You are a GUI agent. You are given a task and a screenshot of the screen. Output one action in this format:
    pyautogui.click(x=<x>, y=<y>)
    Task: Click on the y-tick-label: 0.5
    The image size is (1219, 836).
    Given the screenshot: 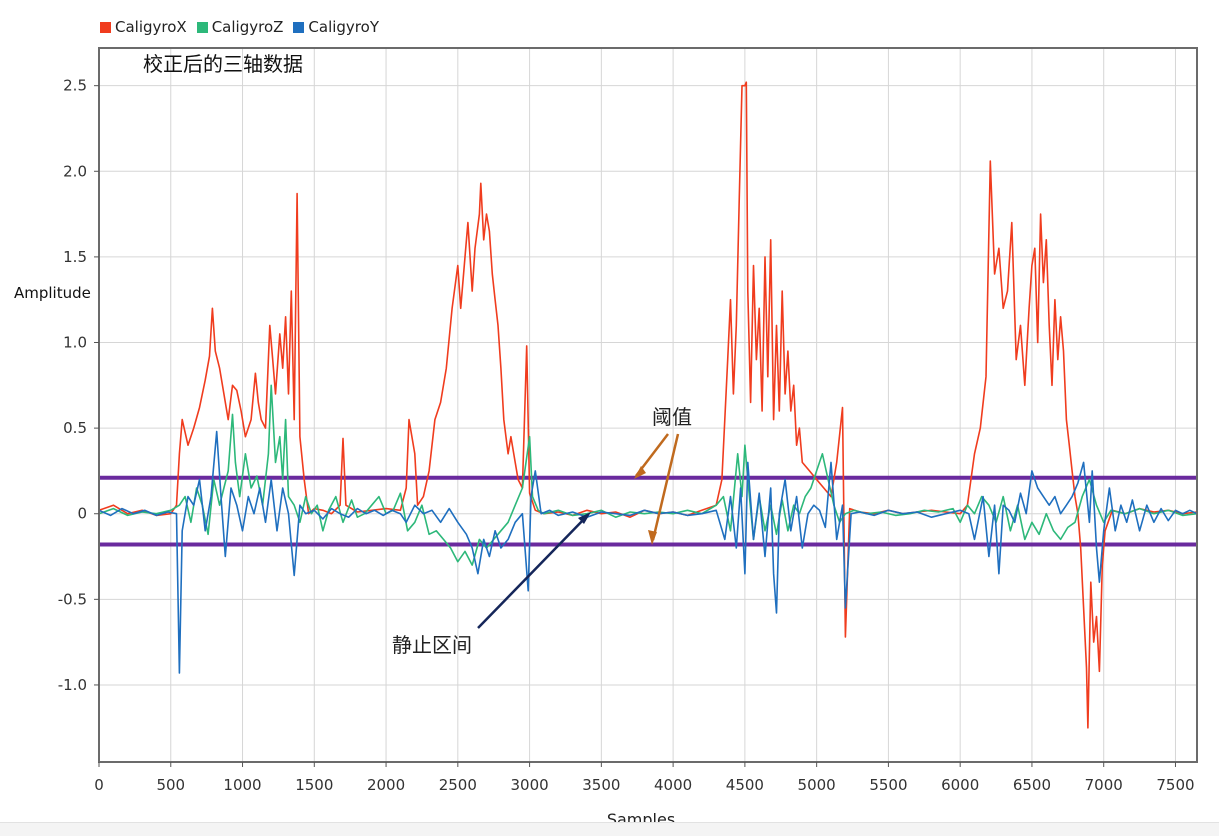 What is the action you would take?
    pyautogui.click(x=75, y=428)
    